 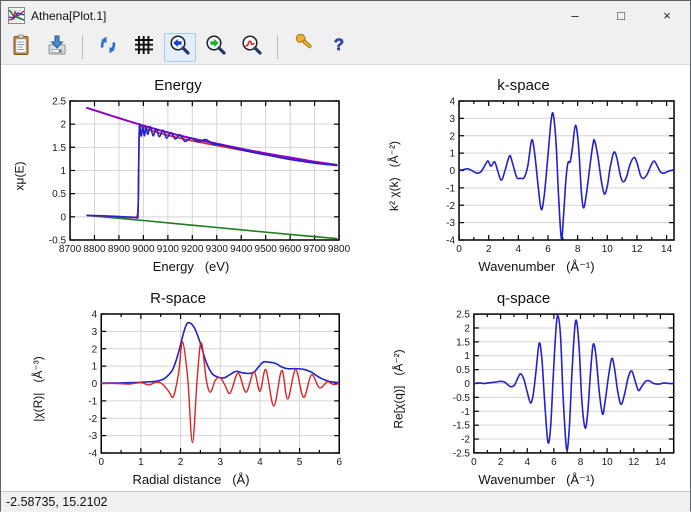 What do you see at coordinates (450, 188) in the screenshot?
I see `y-tick-label: -1` at bounding box center [450, 188].